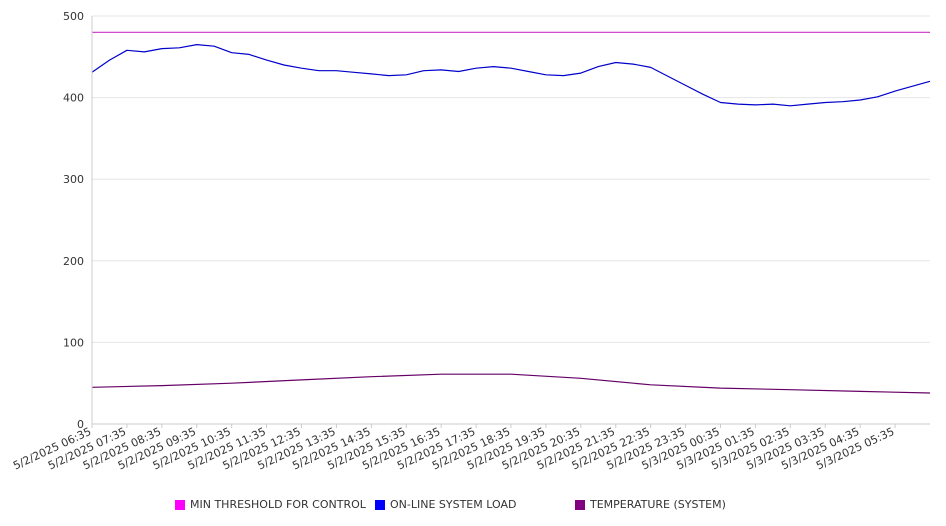 Image resolution: width=946 pixels, height=526 pixels. Describe the element at coordinates (73, 342) in the screenshot. I see `y-tick-label: 100` at that location.